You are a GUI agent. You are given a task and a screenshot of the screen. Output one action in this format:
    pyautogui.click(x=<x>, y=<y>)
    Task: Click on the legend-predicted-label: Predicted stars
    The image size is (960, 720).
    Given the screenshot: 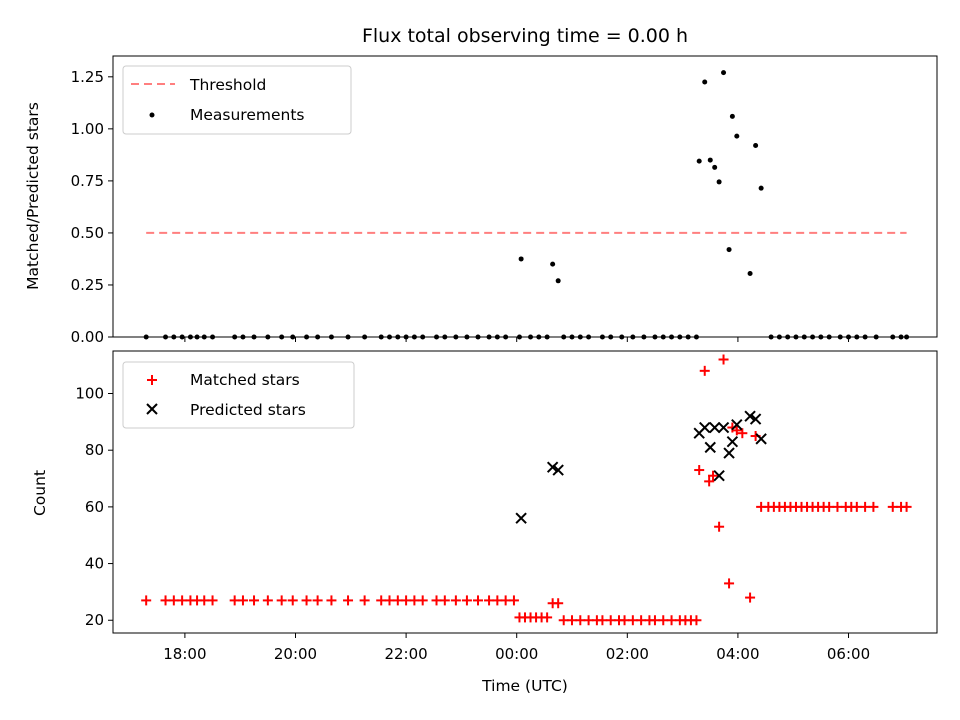 What is the action you would take?
    pyautogui.click(x=248, y=410)
    